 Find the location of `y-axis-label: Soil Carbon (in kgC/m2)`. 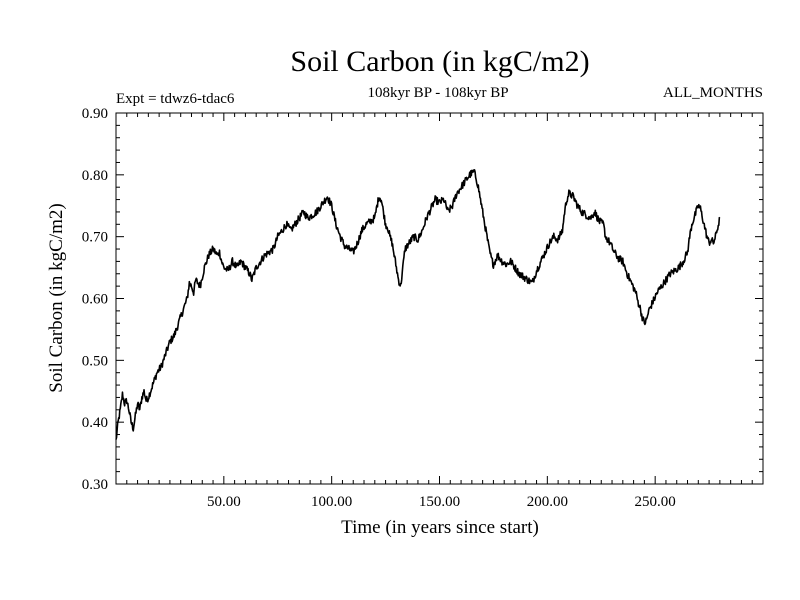

y-axis-label: Soil Carbon (in kgC/m2) is located at coordinates (56, 297).